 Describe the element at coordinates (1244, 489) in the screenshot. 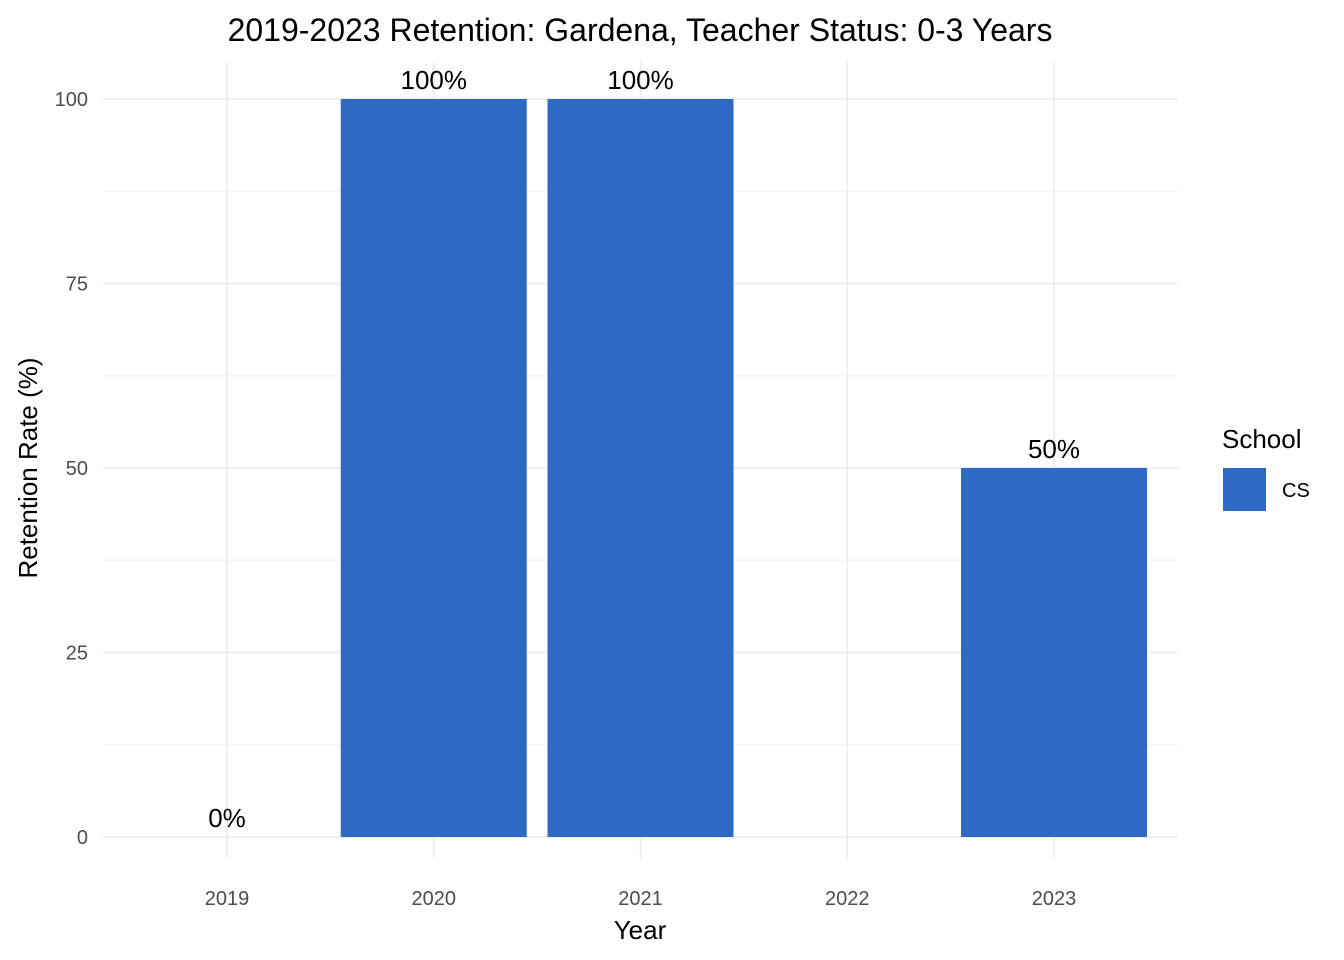

I see `legend-swatch-cs` at that location.